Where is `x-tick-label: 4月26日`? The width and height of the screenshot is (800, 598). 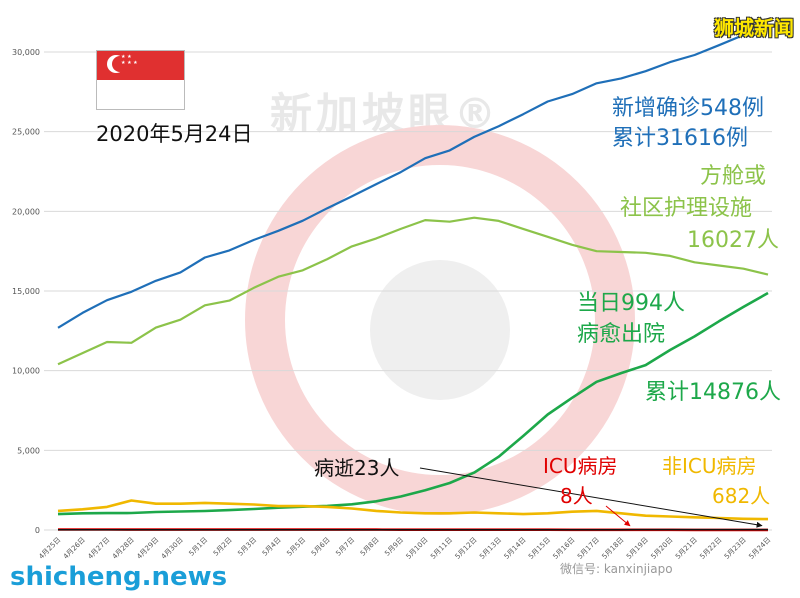
x-tick-label: 4月26日 is located at coordinates (74, 548).